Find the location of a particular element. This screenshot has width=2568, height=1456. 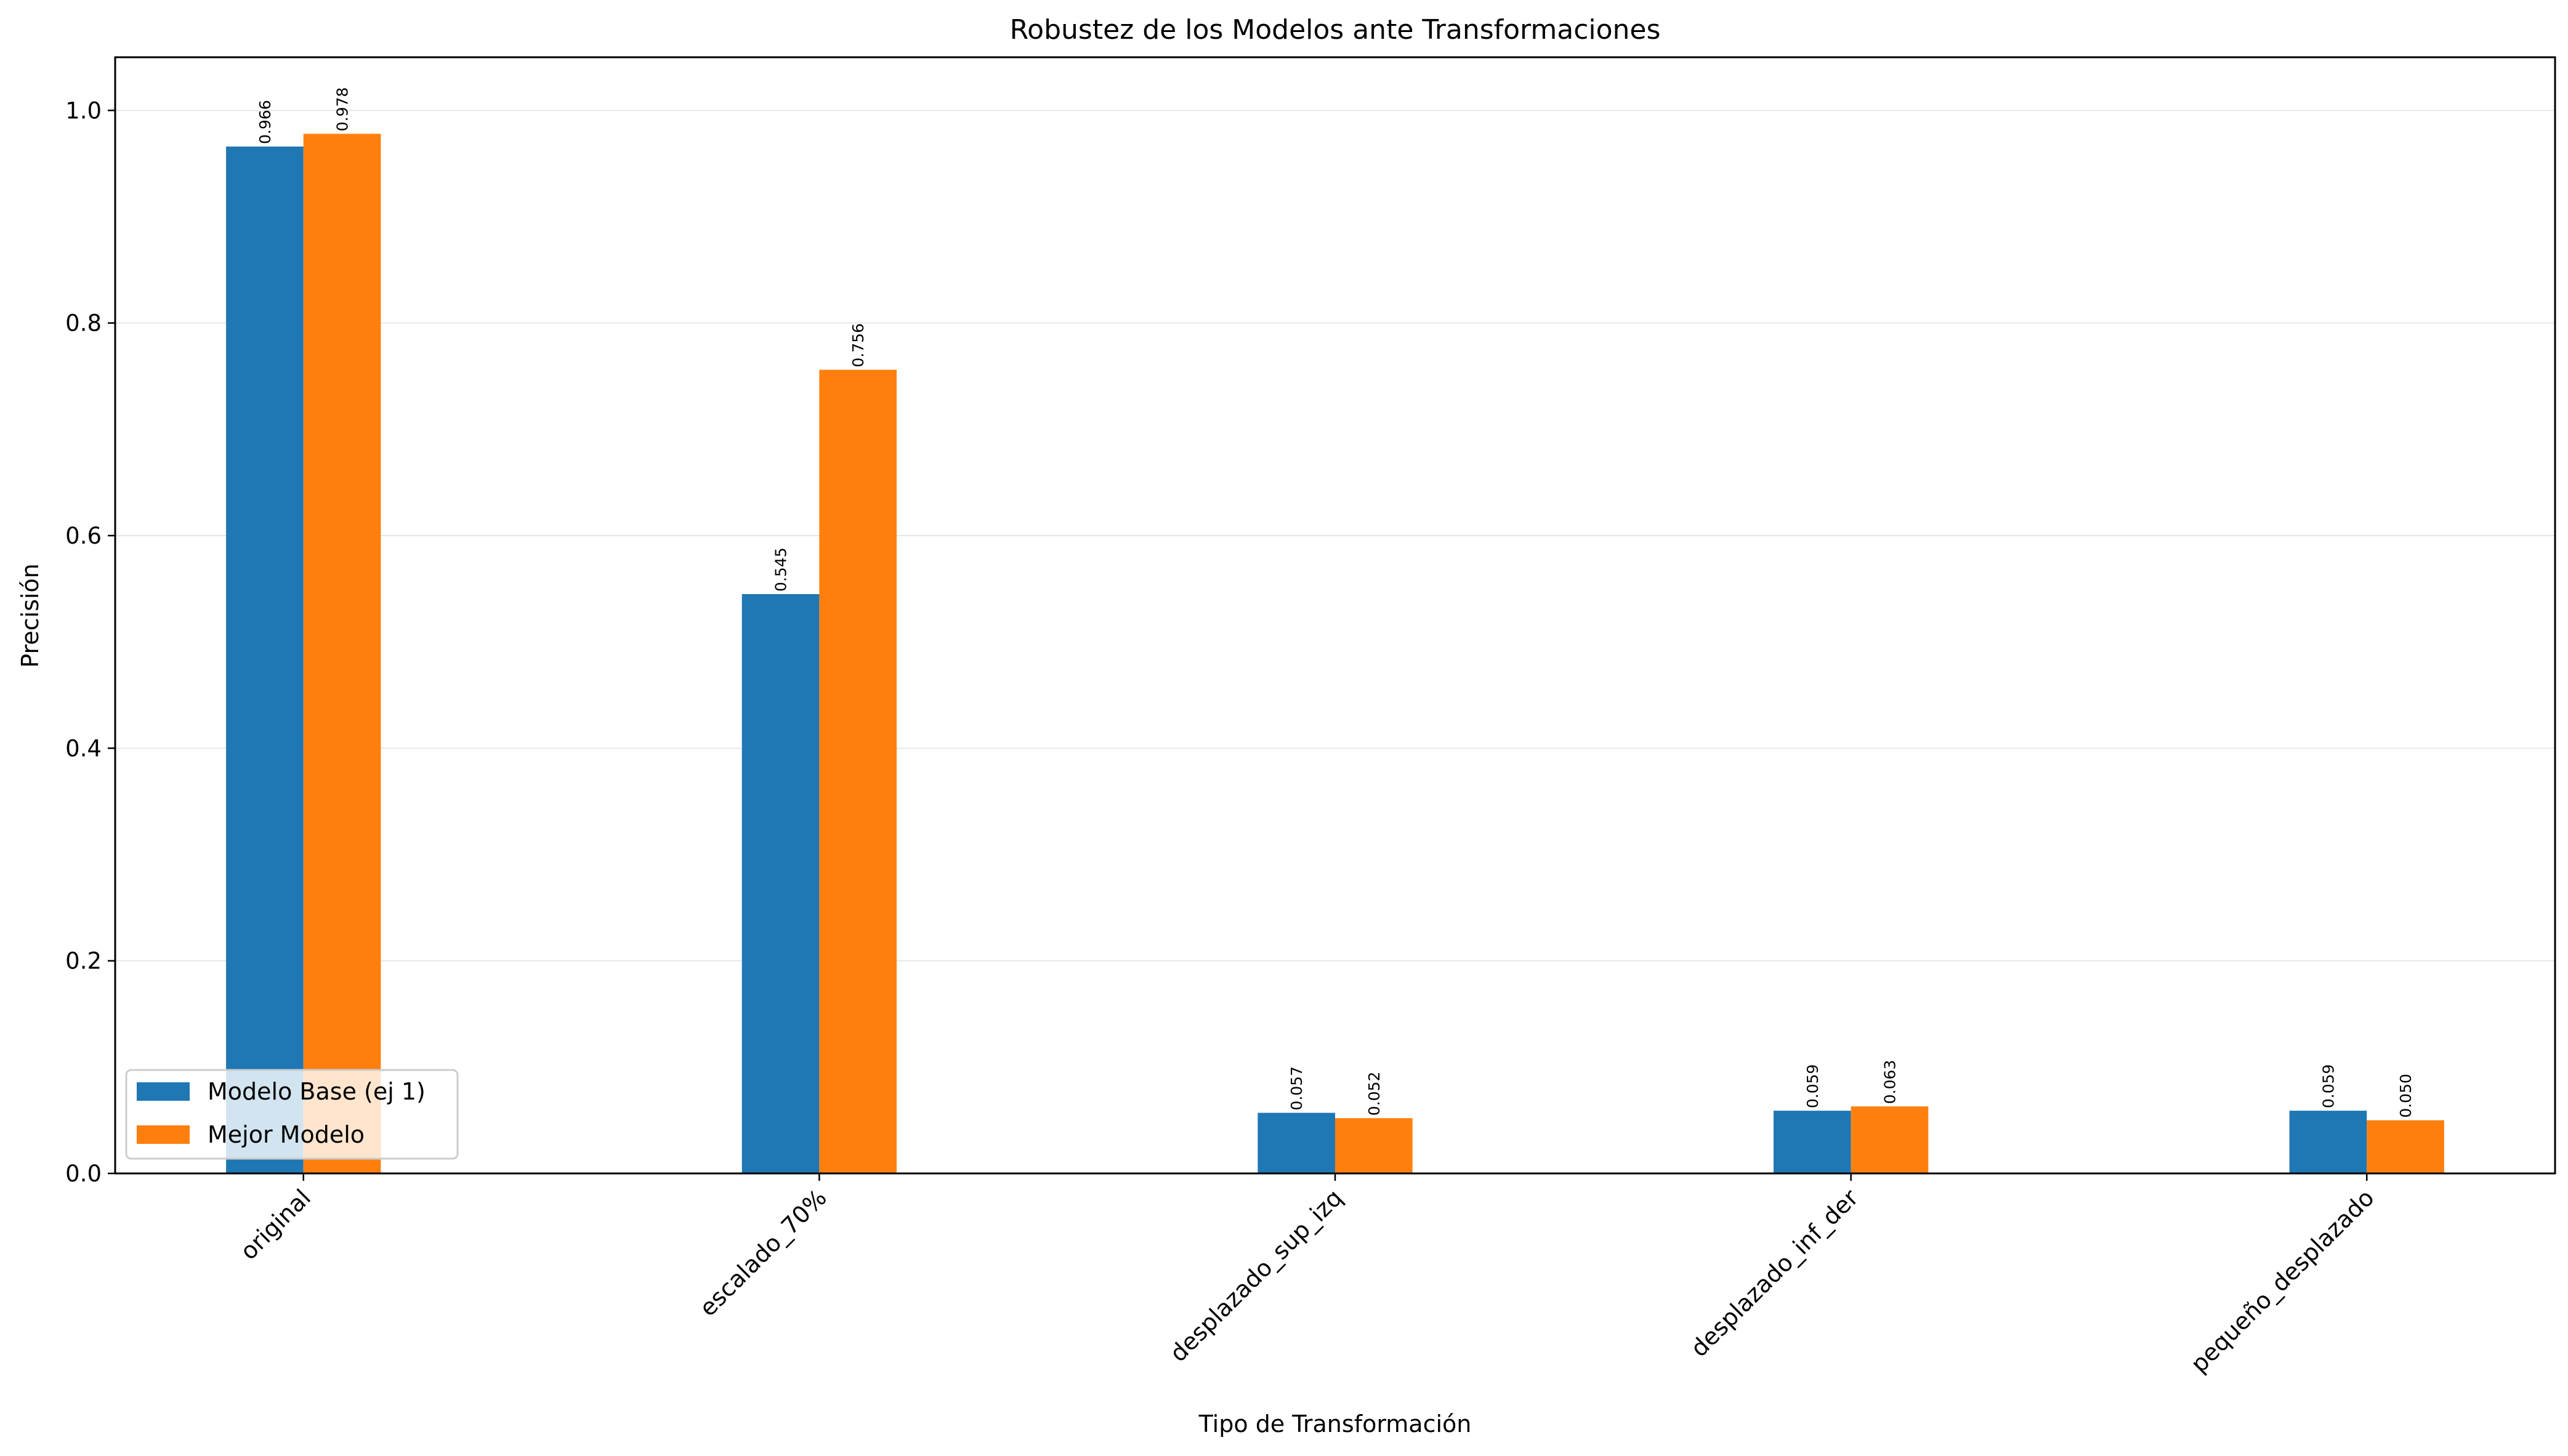

x-axis-title: Tipo de Transformación is located at coordinates (1335, 1424).